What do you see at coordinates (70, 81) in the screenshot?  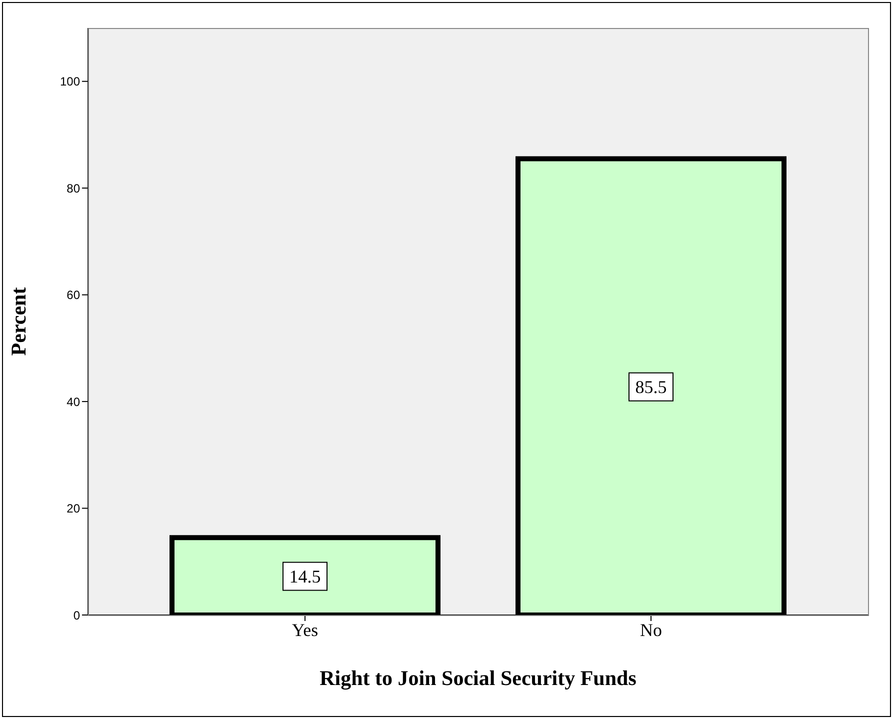 I see `y-tick-label: 100` at bounding box center [70, 81].